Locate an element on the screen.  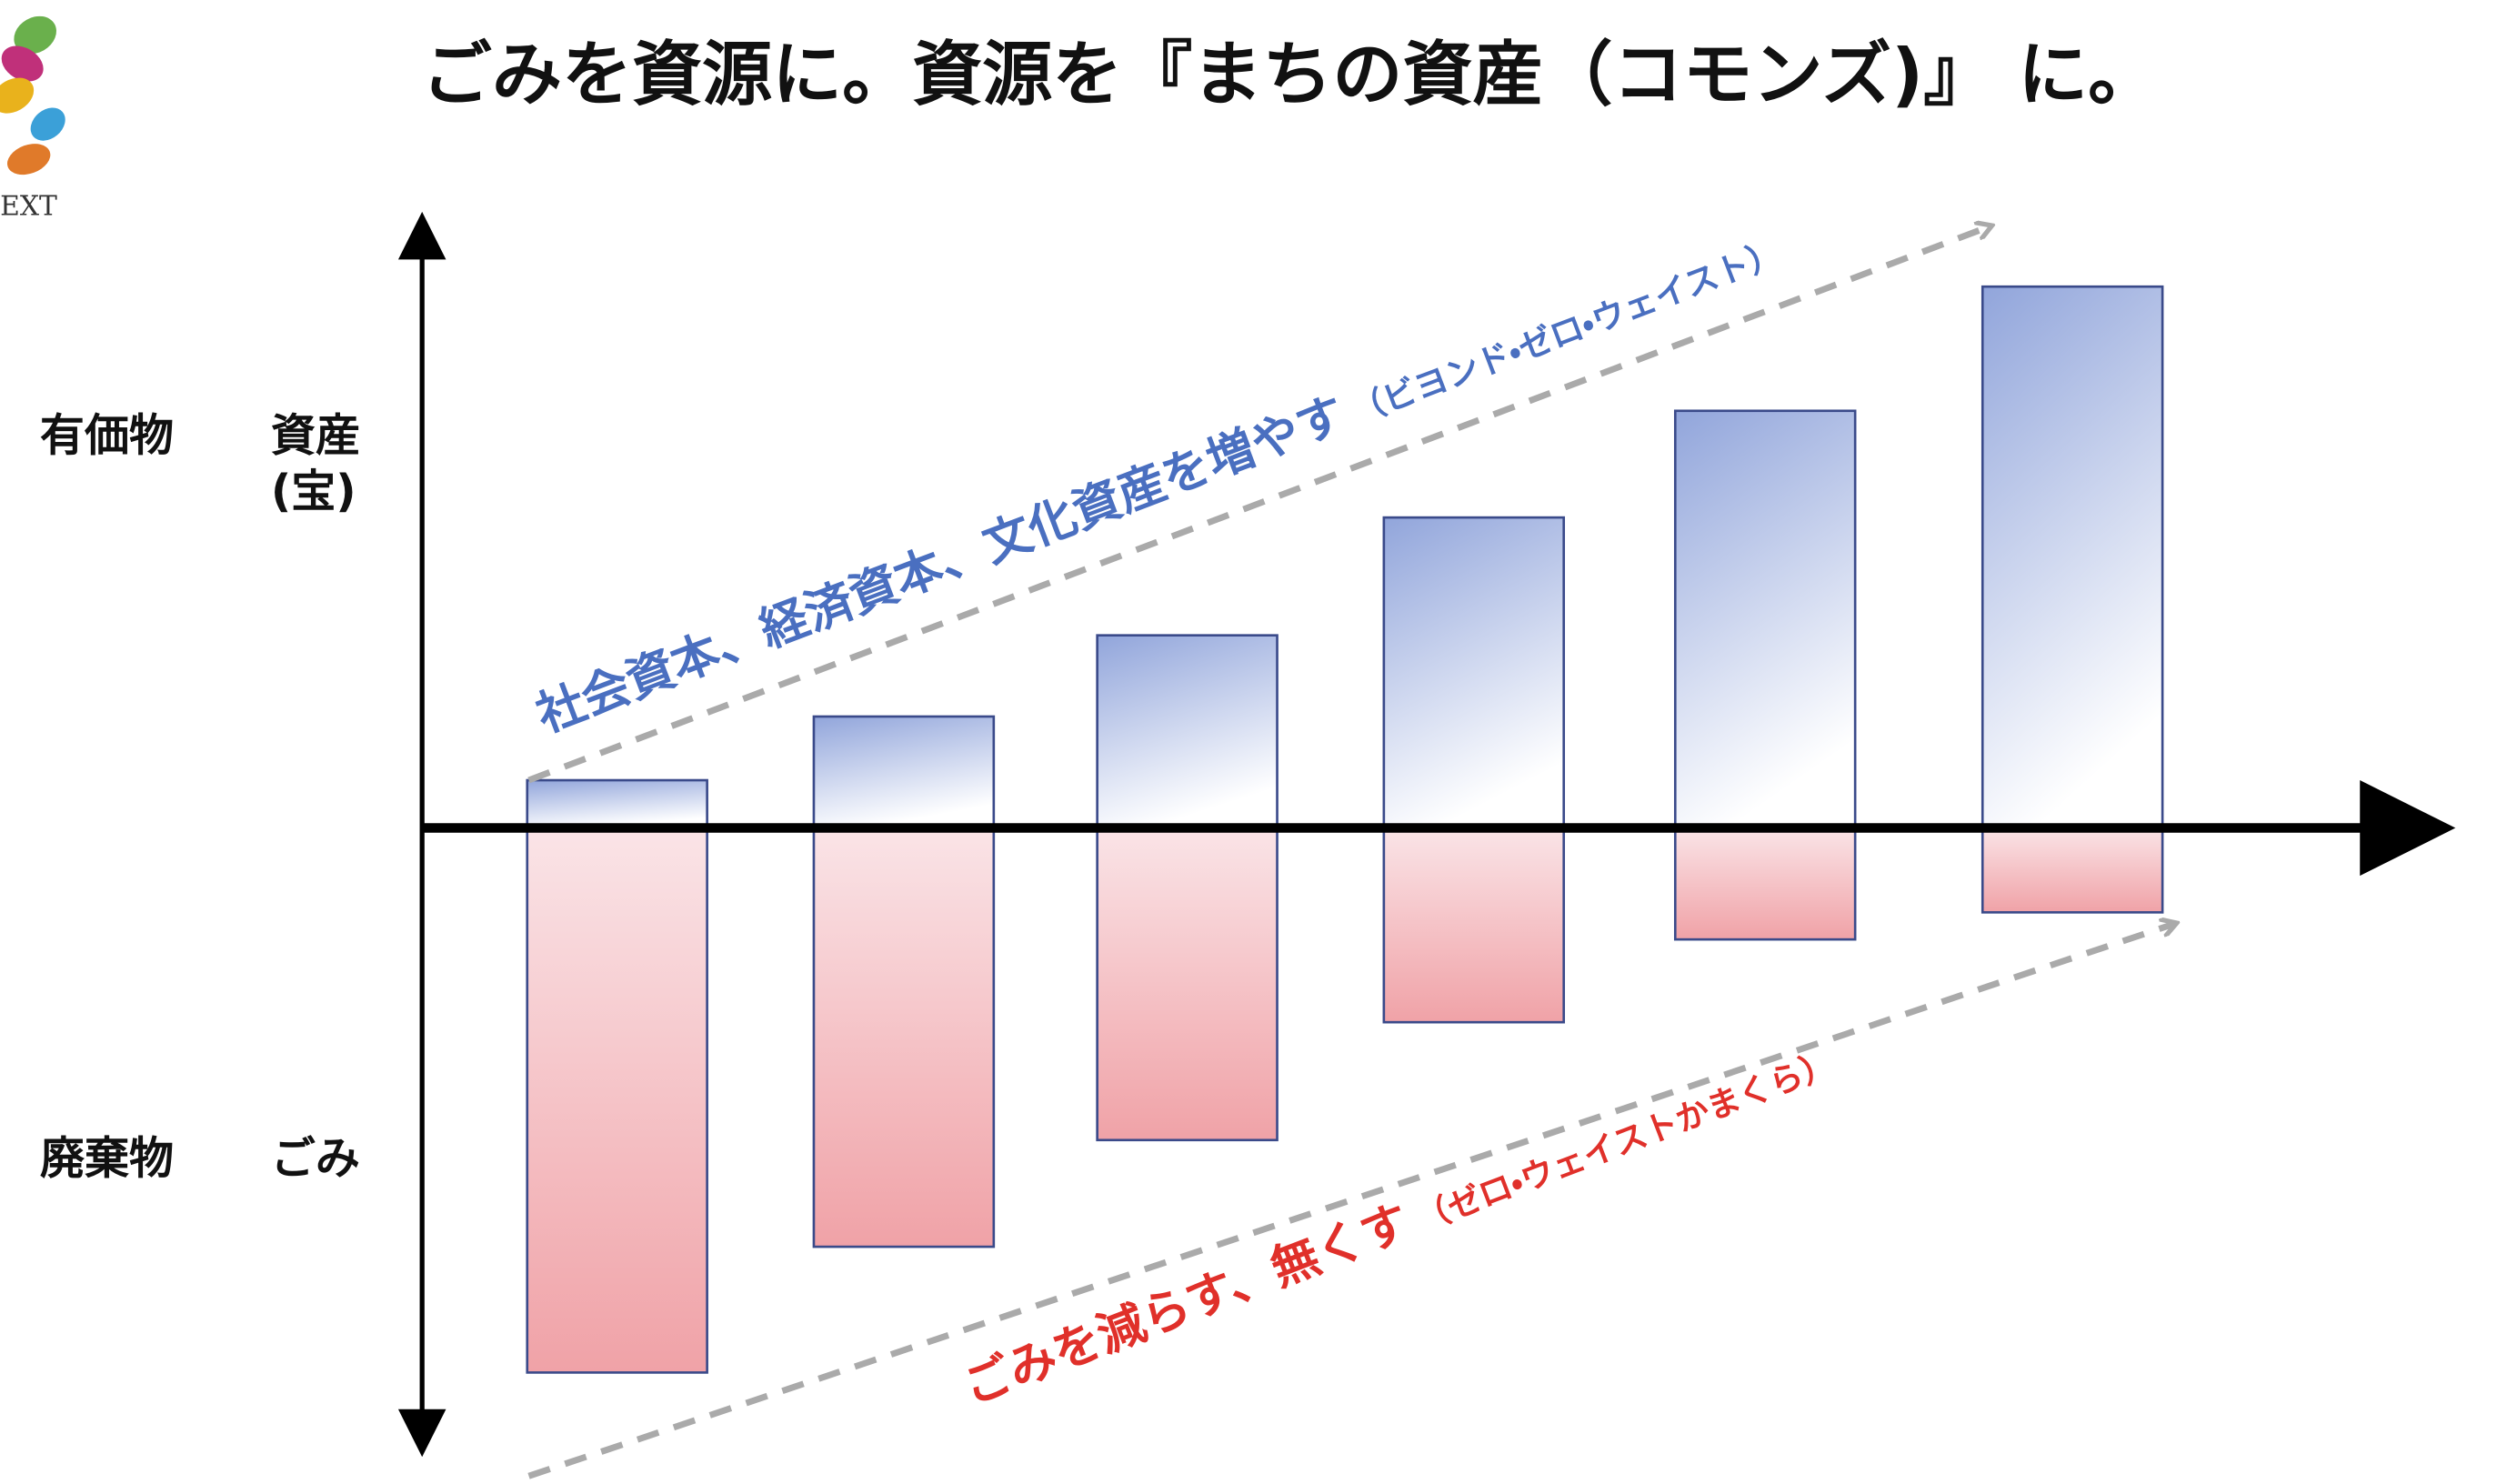
logo-text: EXT is located at coordinates (28, 206).